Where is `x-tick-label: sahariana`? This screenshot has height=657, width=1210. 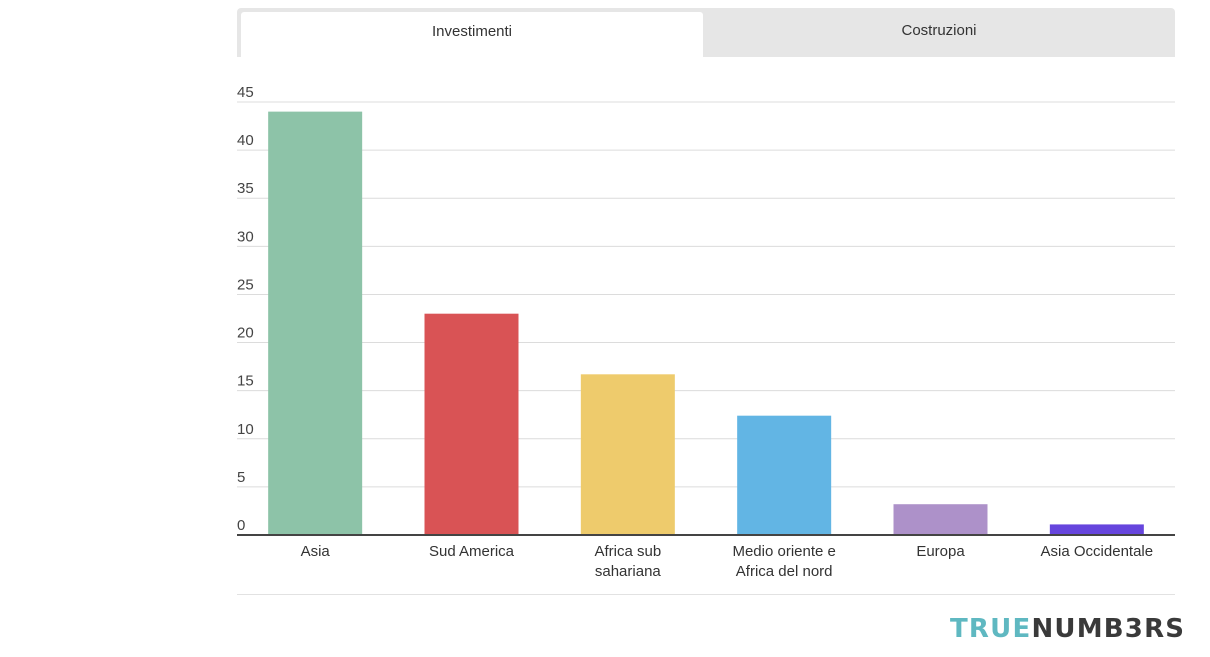
x-tick-label: sahariana is located at coordinates (628, 571).